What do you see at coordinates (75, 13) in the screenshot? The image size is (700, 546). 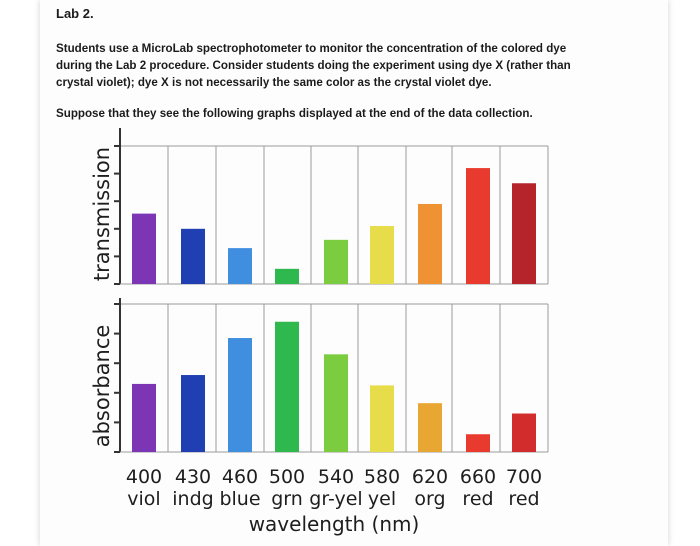 I see `lab-title: Lab 2.` at bounding box center [75, 13].